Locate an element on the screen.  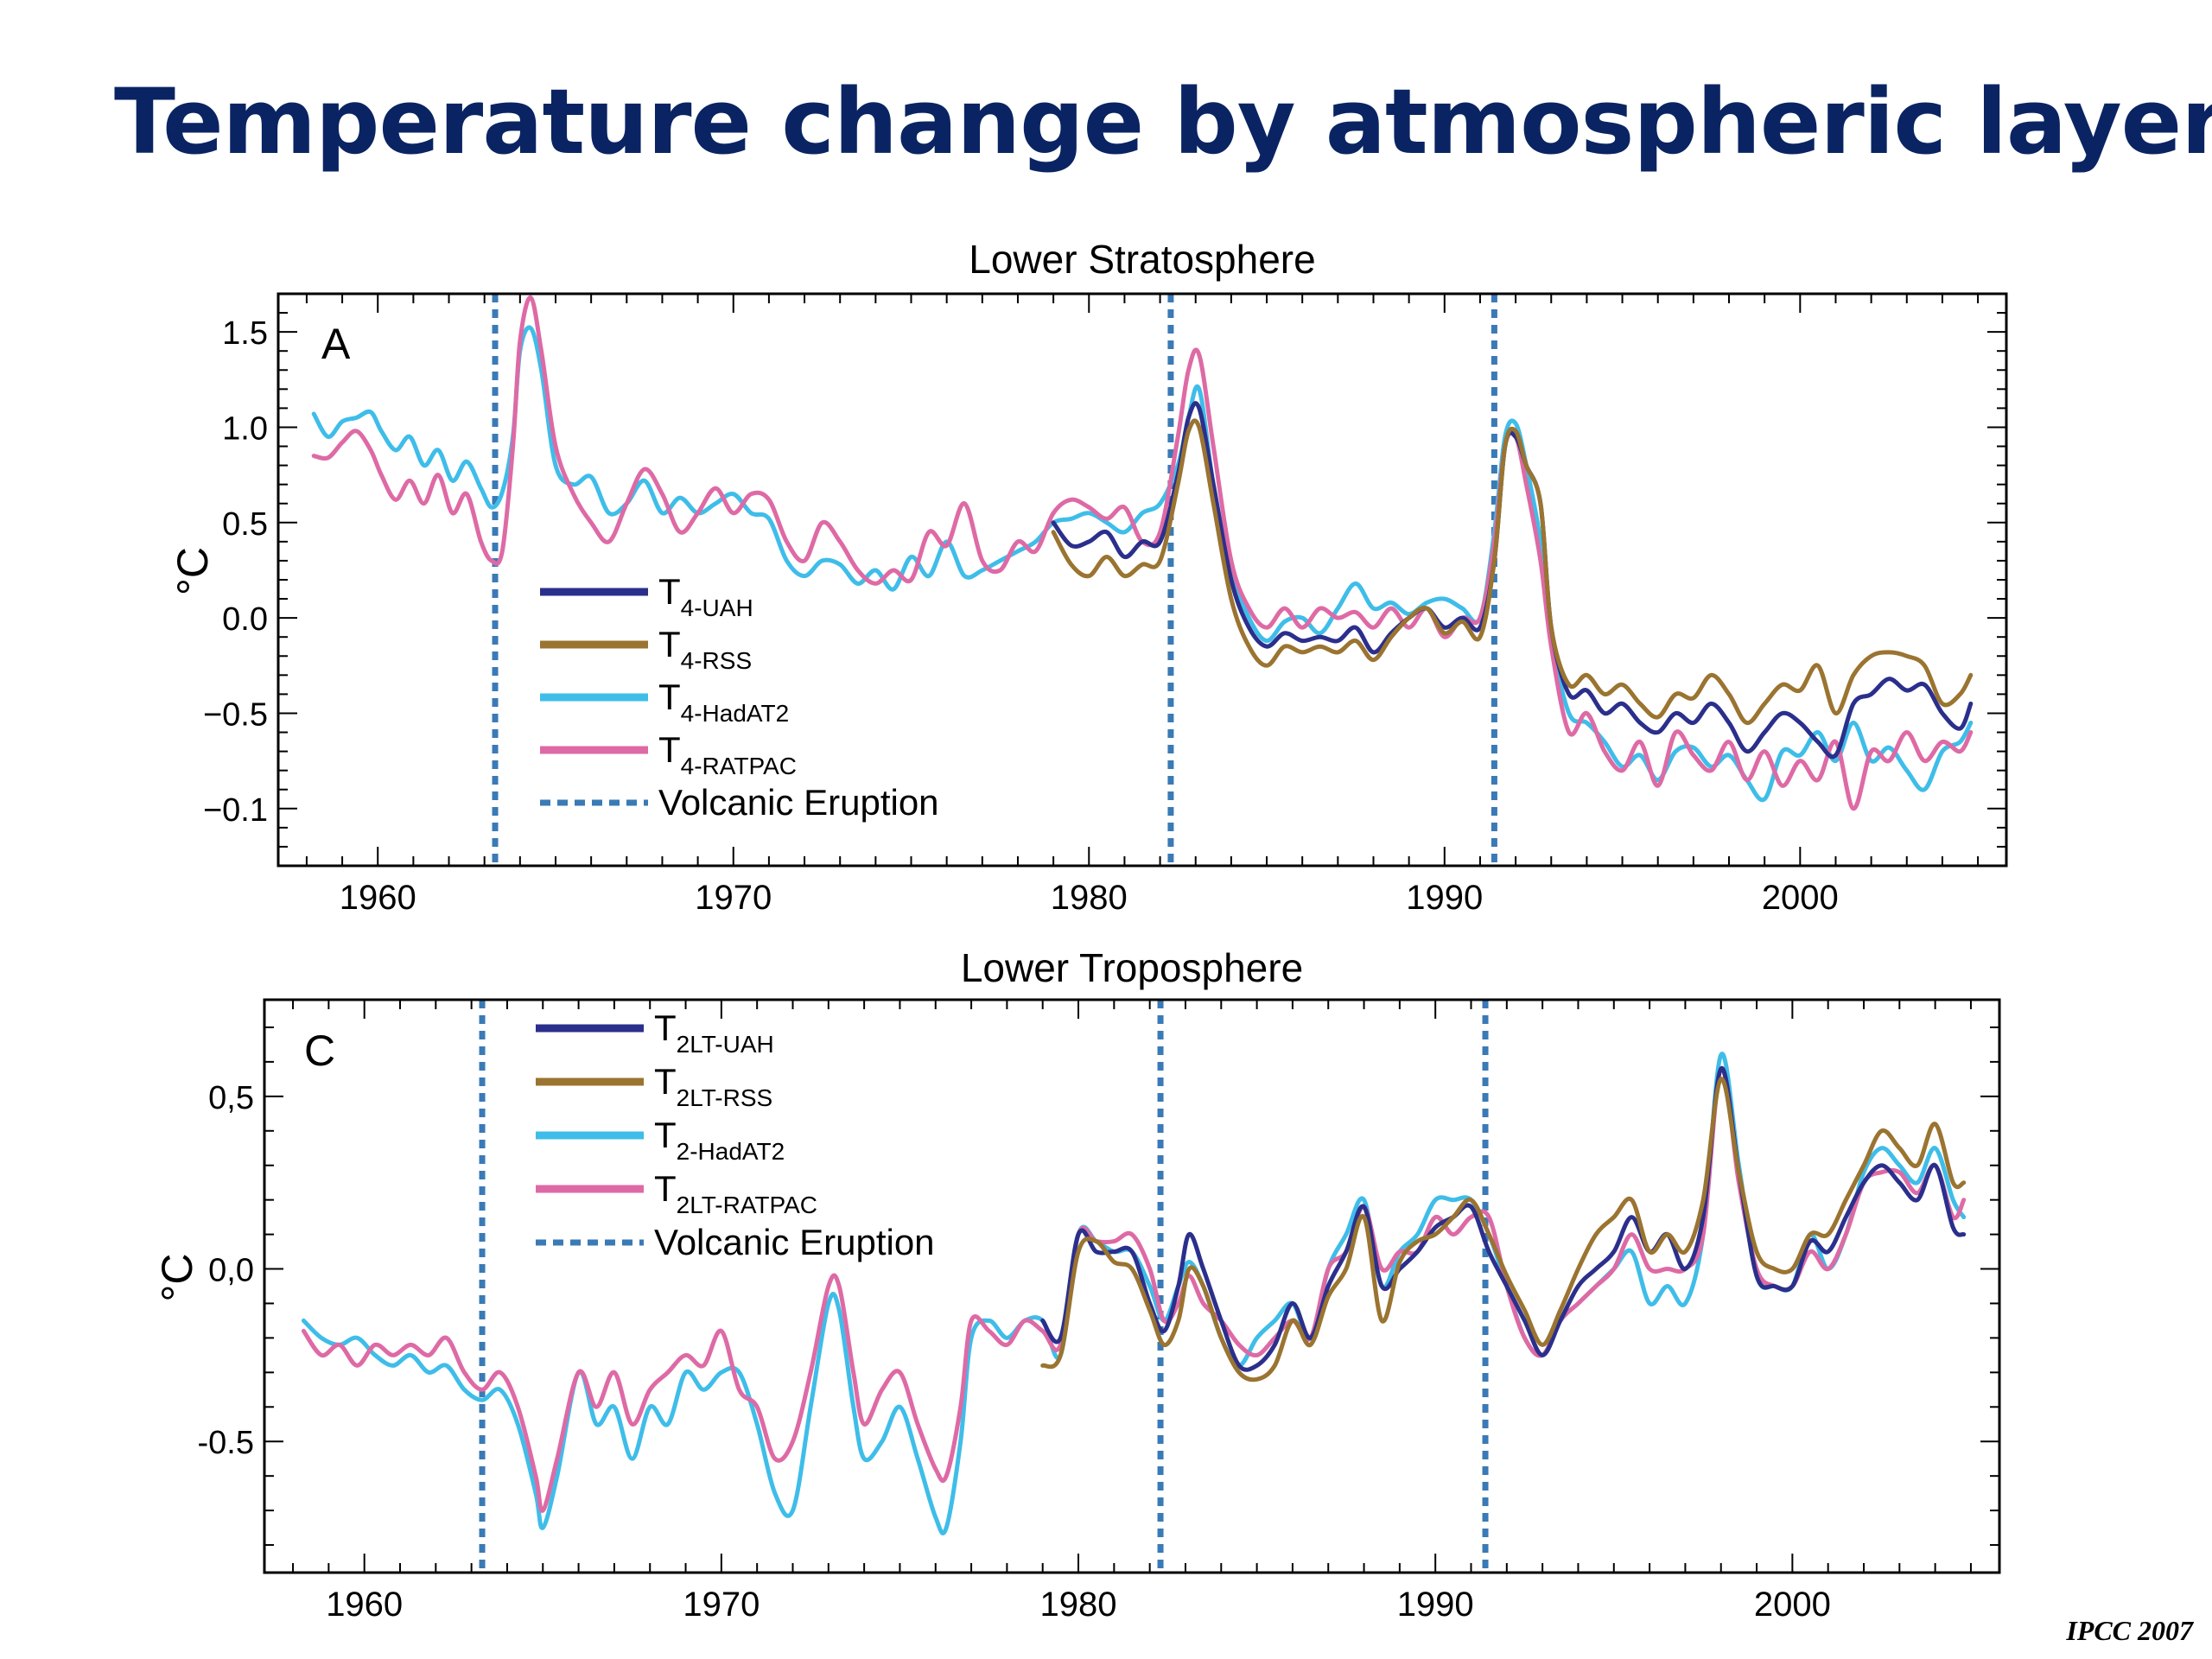
legend-label: T2LT-RSS is located at coordinates (713, 1086).